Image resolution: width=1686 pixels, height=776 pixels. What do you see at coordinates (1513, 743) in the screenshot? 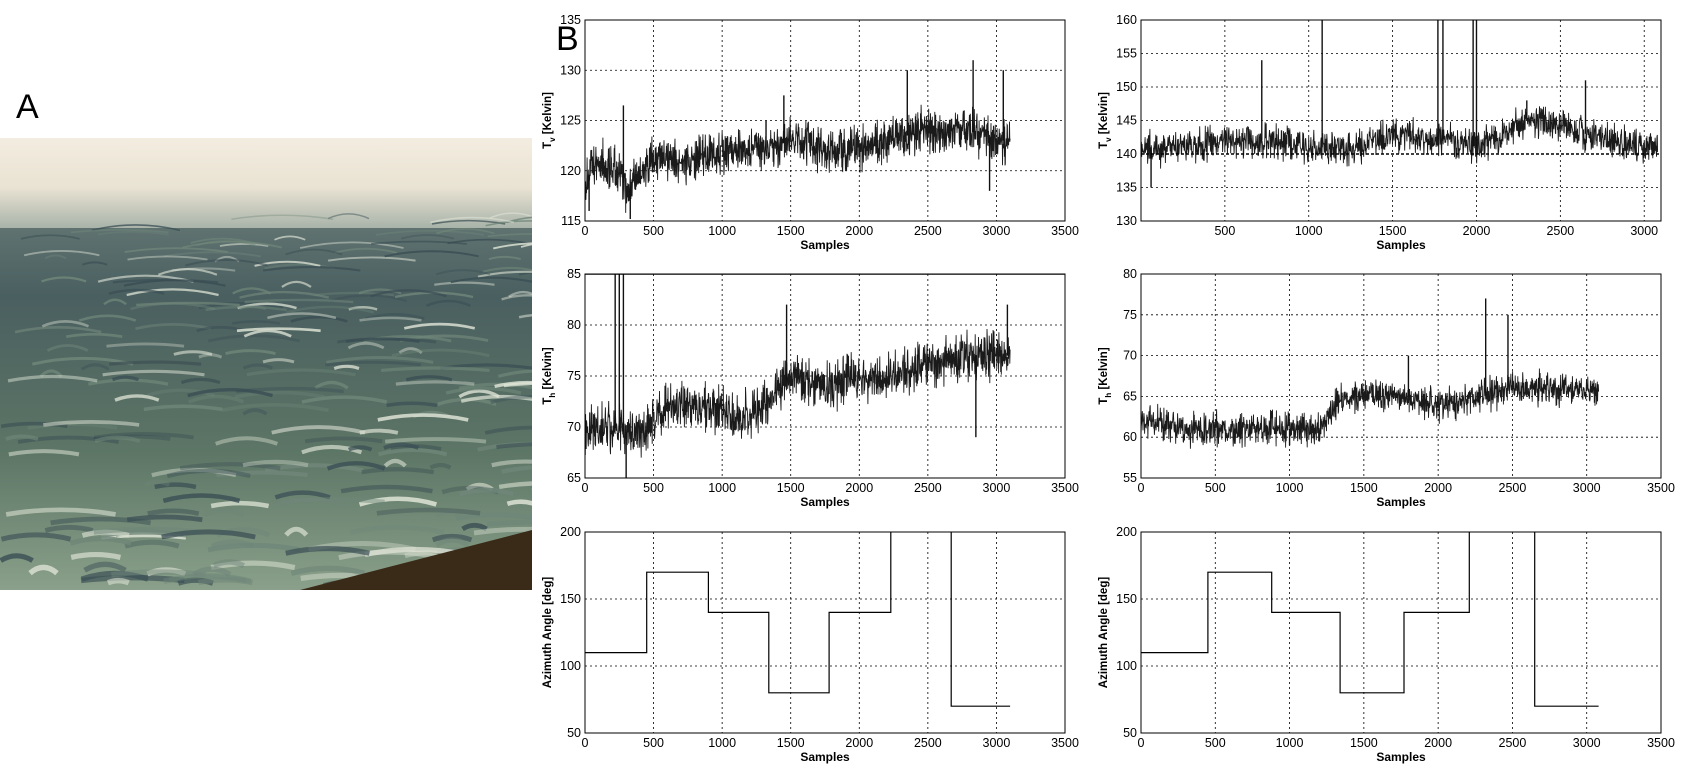
I see `x-tick-label: 2500` at bounding box center [1513, 743].